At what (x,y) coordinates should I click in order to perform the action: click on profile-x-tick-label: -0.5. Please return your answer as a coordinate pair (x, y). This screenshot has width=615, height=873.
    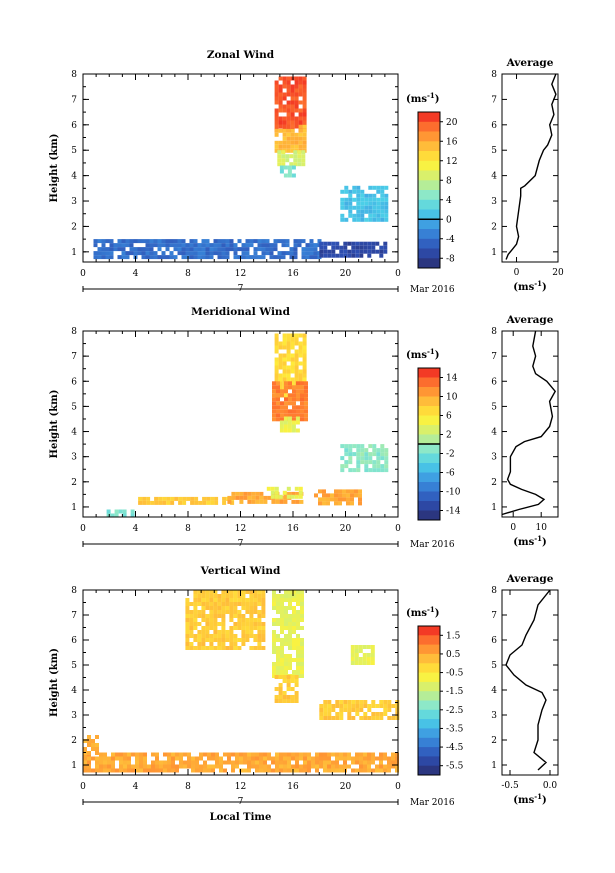
    Looking at the image, I should click on (510, 786).